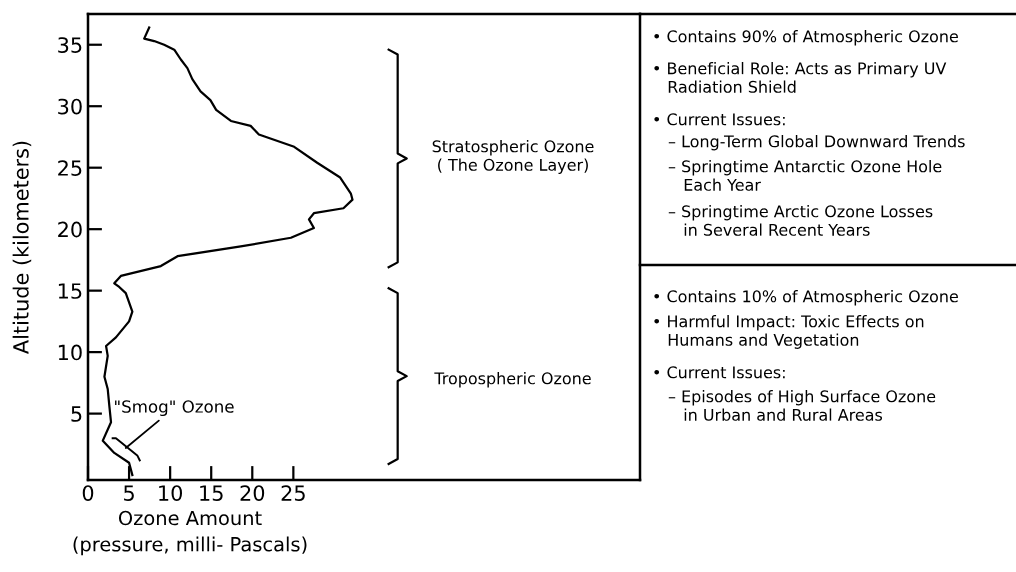 This screenshot has width=1016, height=572. I want to click on x-axis-title: Ozone Amount (pressure, milli- Pascals), so click(190, 533).